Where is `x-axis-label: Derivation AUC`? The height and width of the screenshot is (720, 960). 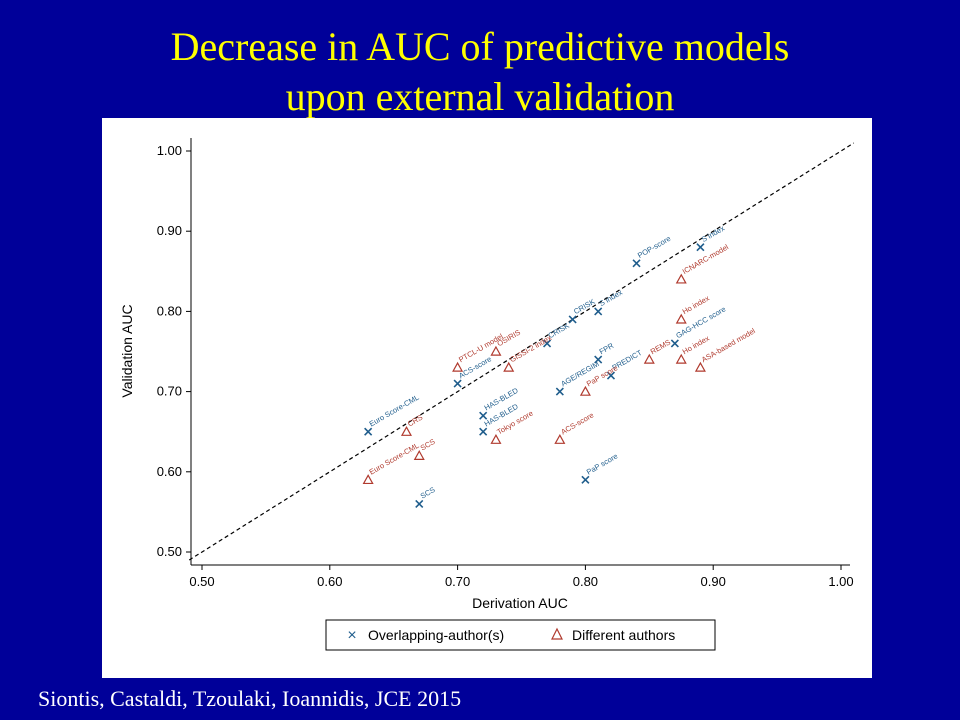
x-axis-label: Derivation AUC is located at coordinates (520, 603).